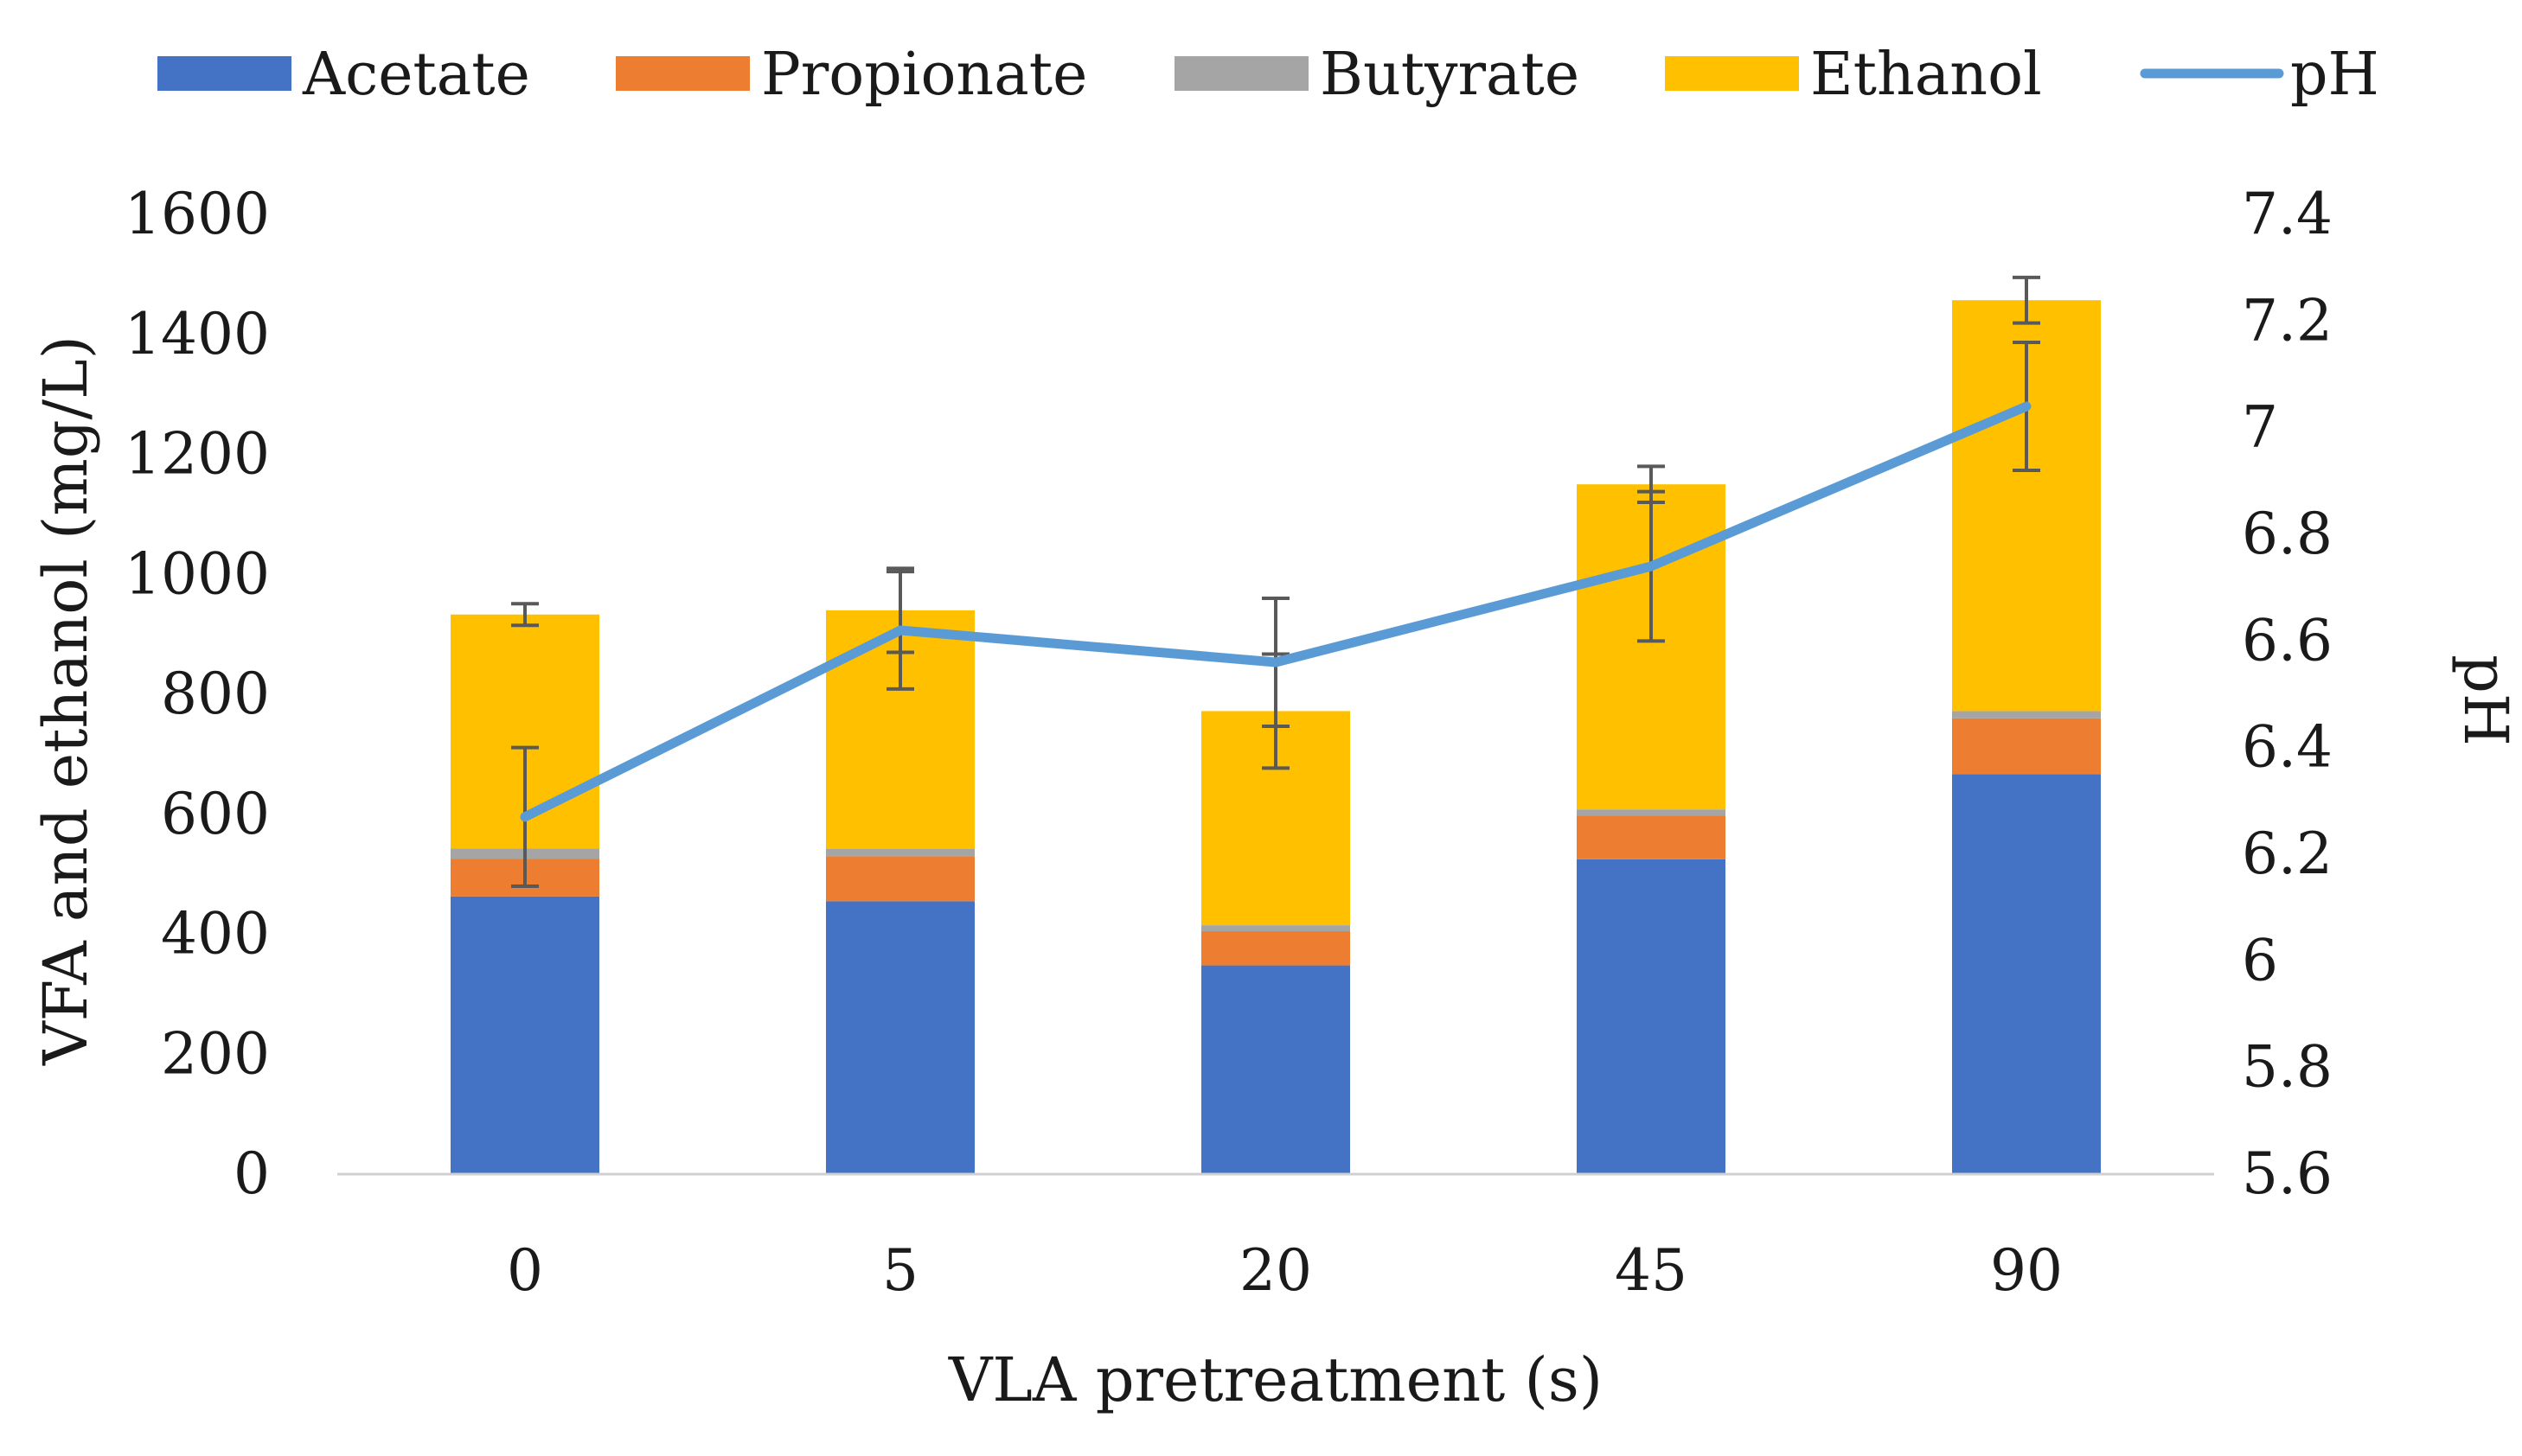  I want to click on y-tick-label: 600, so click(215, 814).